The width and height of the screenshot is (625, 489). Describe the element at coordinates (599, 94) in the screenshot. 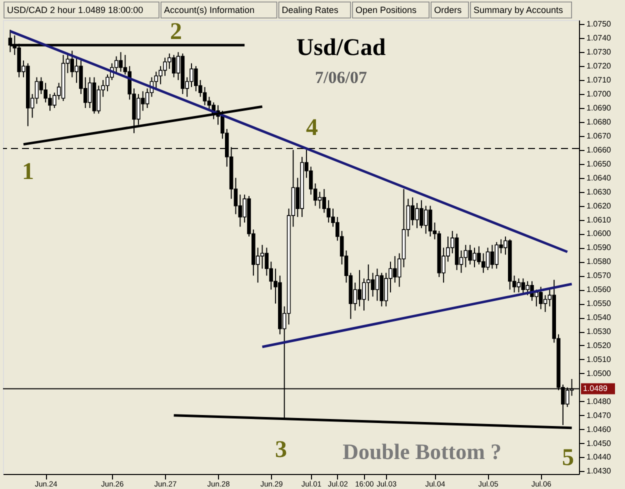

I see `y-tick-label: 1.0700` at that location.